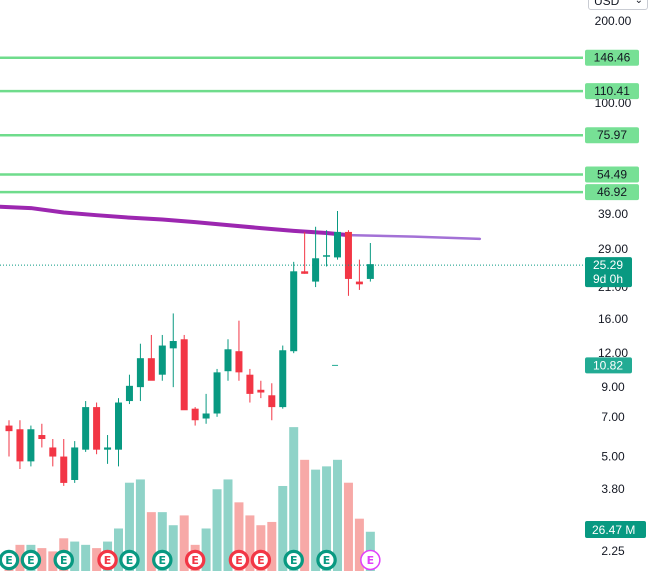 The image size is (653, 571). I want to click on volume-label-bg, so click(615, 529).